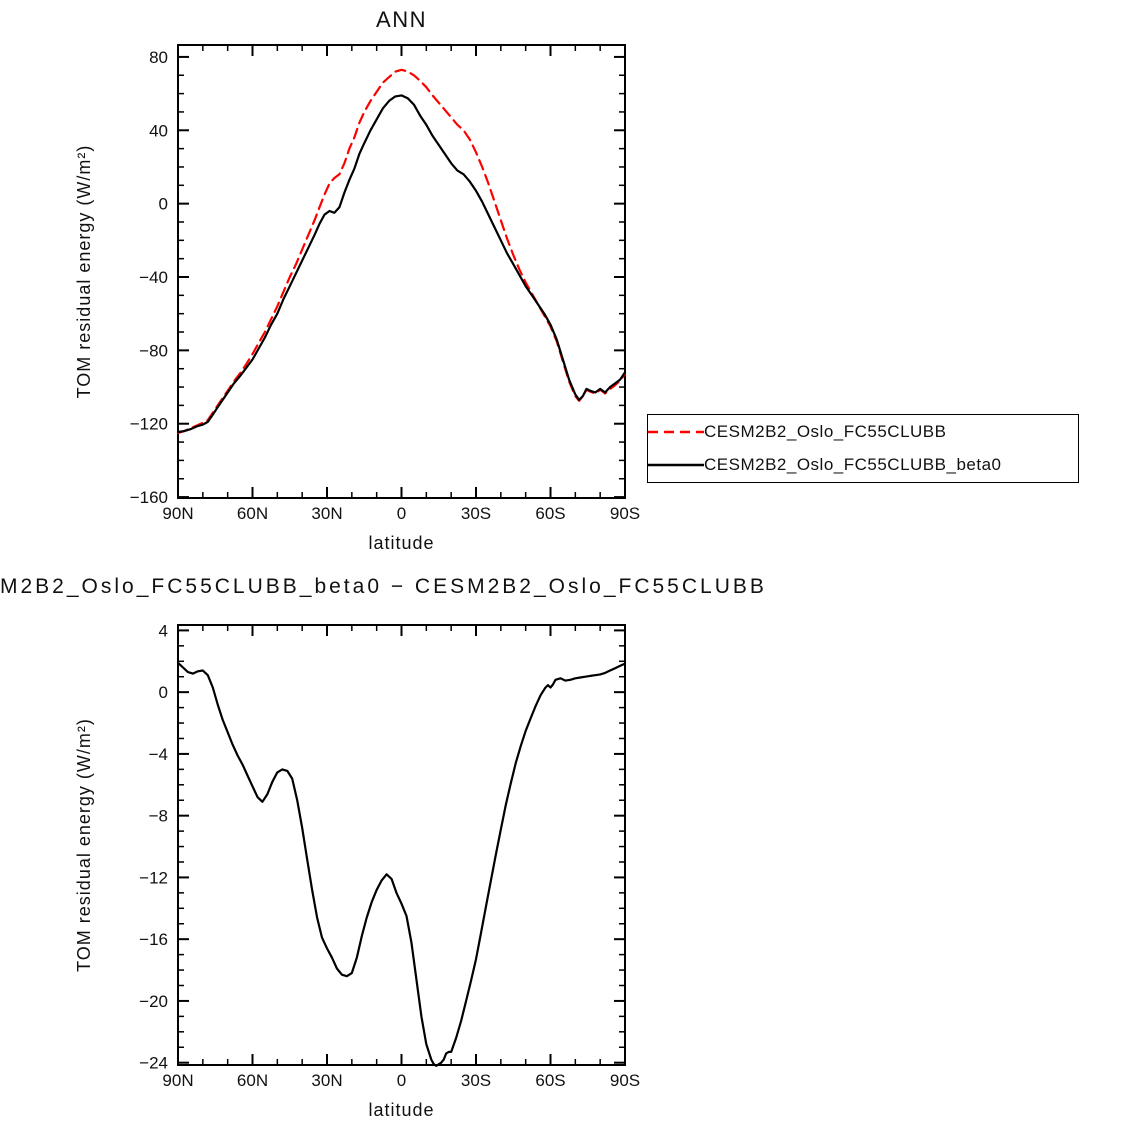  I want to click on y-tick-label: −12, so click(153, 877).